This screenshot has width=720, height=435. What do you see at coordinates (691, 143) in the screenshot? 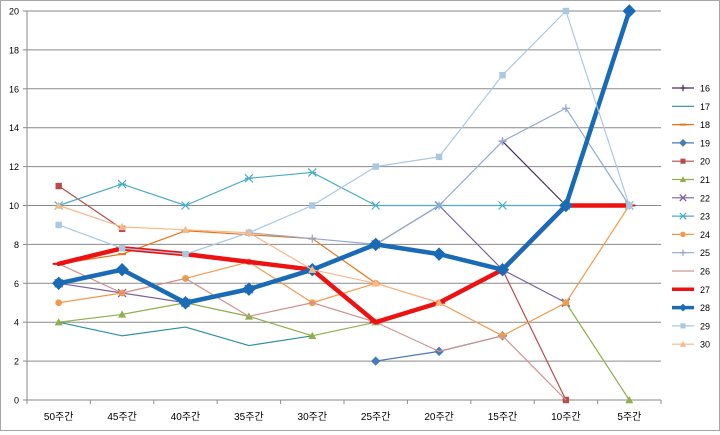
I see `legend-item: 19` at bounding box center [691, 143].